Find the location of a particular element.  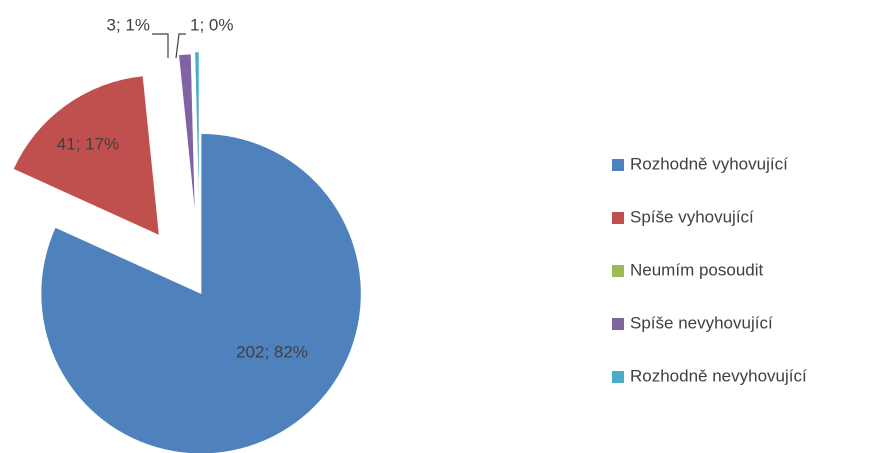

legend-label: Neumím posoudit is located at coordinates (697, 269).